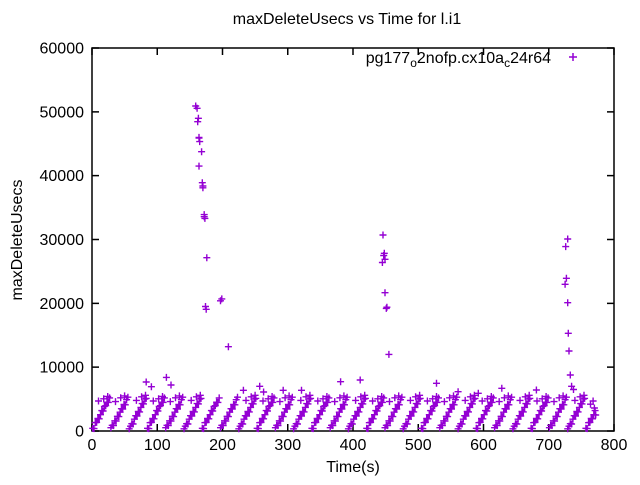  Describe the element at coordinates (353, 445) in the screenshot. I see `x-tick-label: 400` at that location.